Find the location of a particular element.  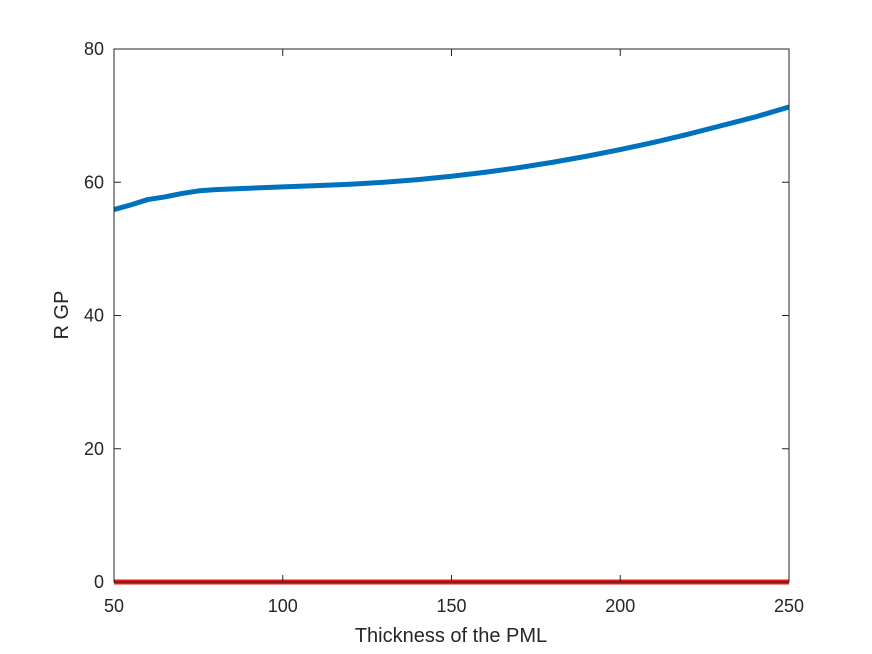

x-tick-label: 150 is located at coordinates (451, 606).